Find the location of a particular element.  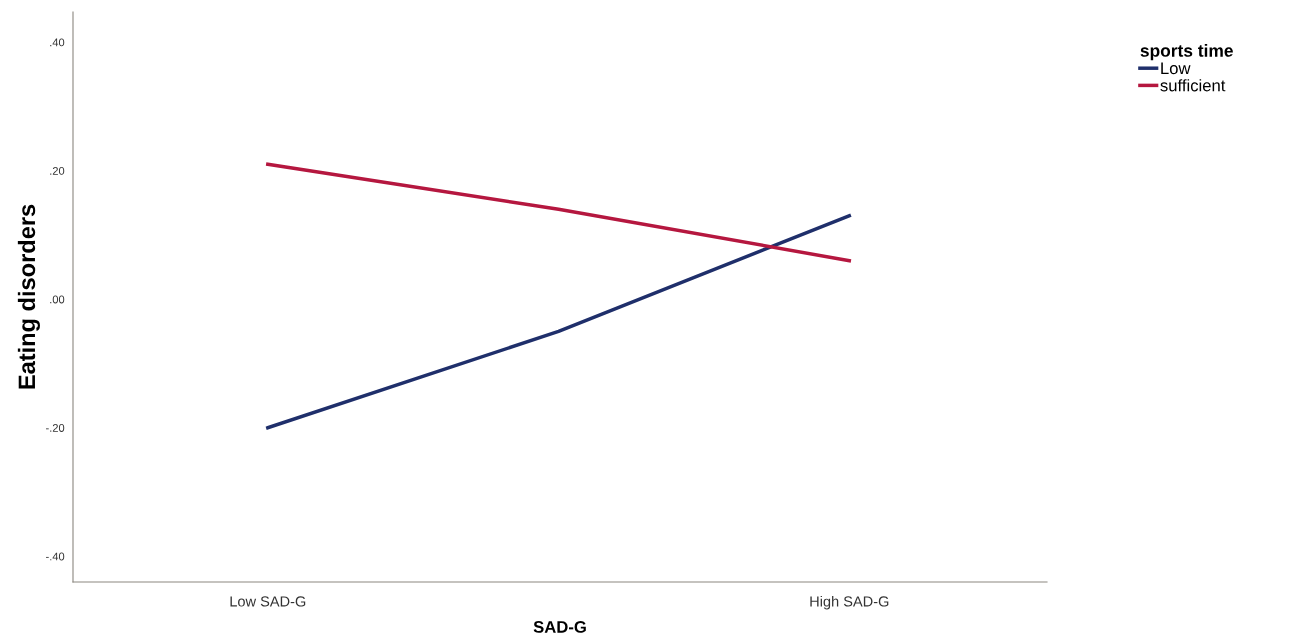

y-tick-label: .40 is located at coordinates (57, 42).